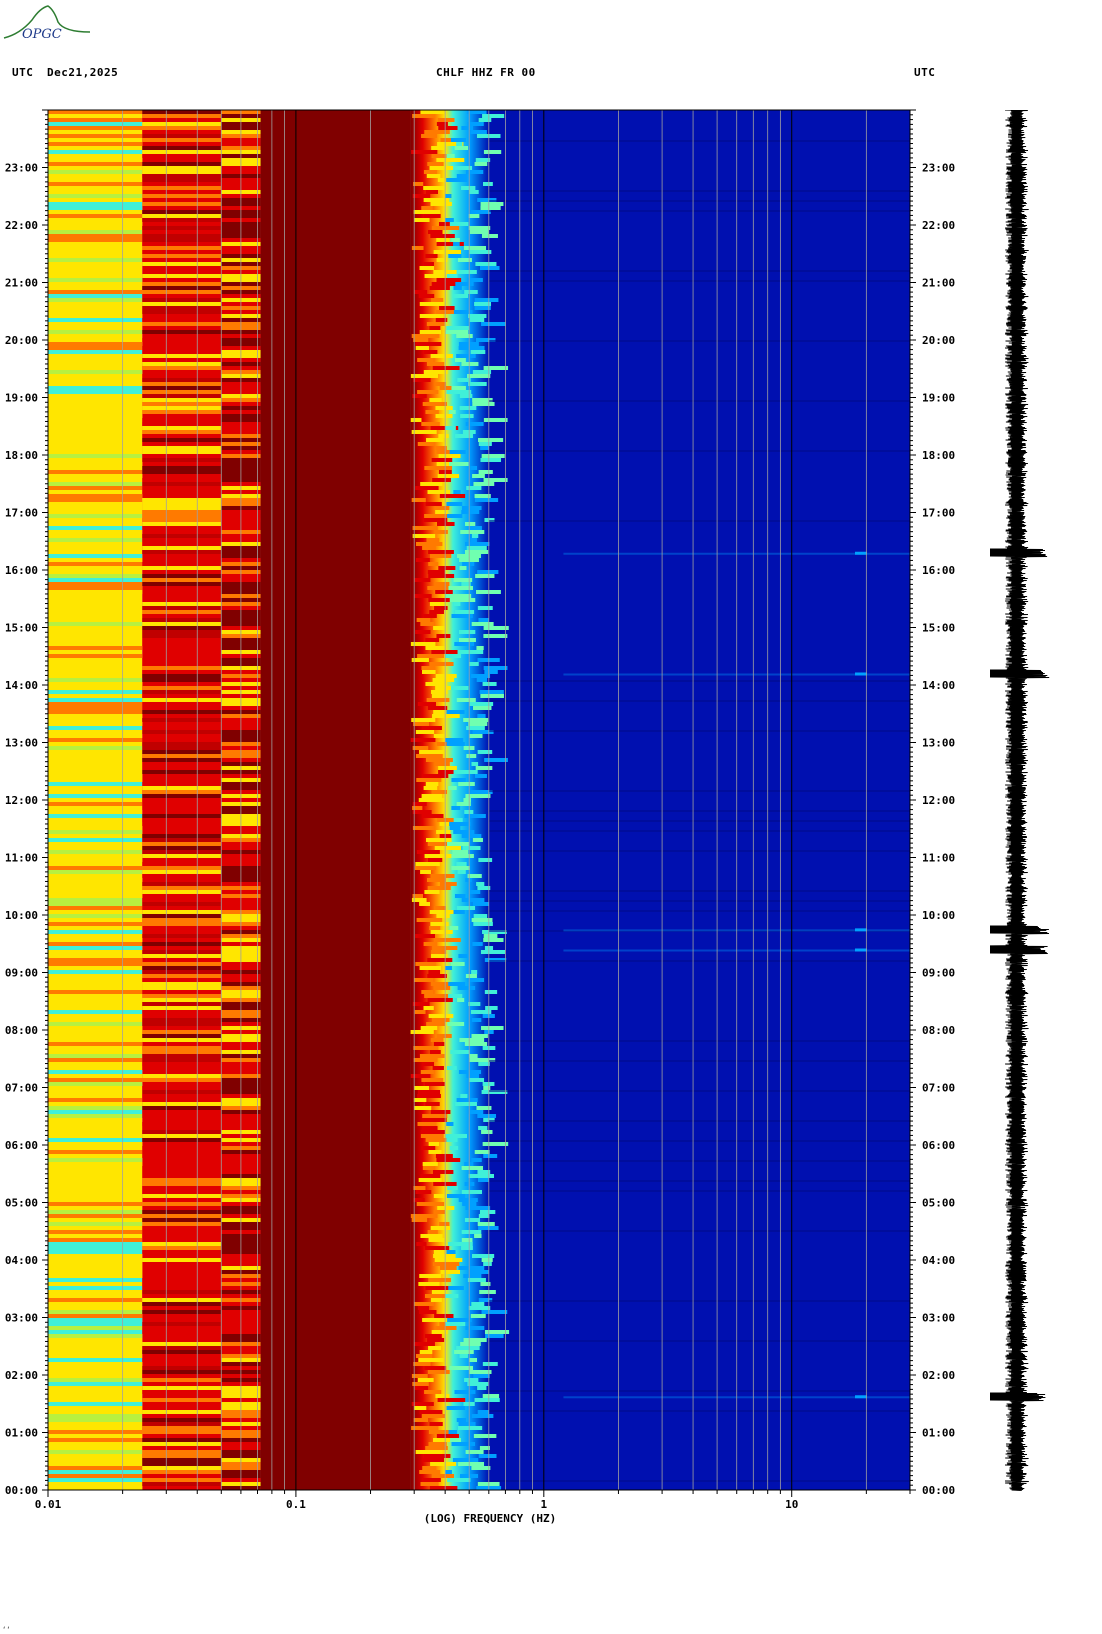 This screenshot has height=1634, width=1102. Describe the element at coordinates (21, 398) in the screenshot. I see `y-tick-label-left: 19:00` at that location.